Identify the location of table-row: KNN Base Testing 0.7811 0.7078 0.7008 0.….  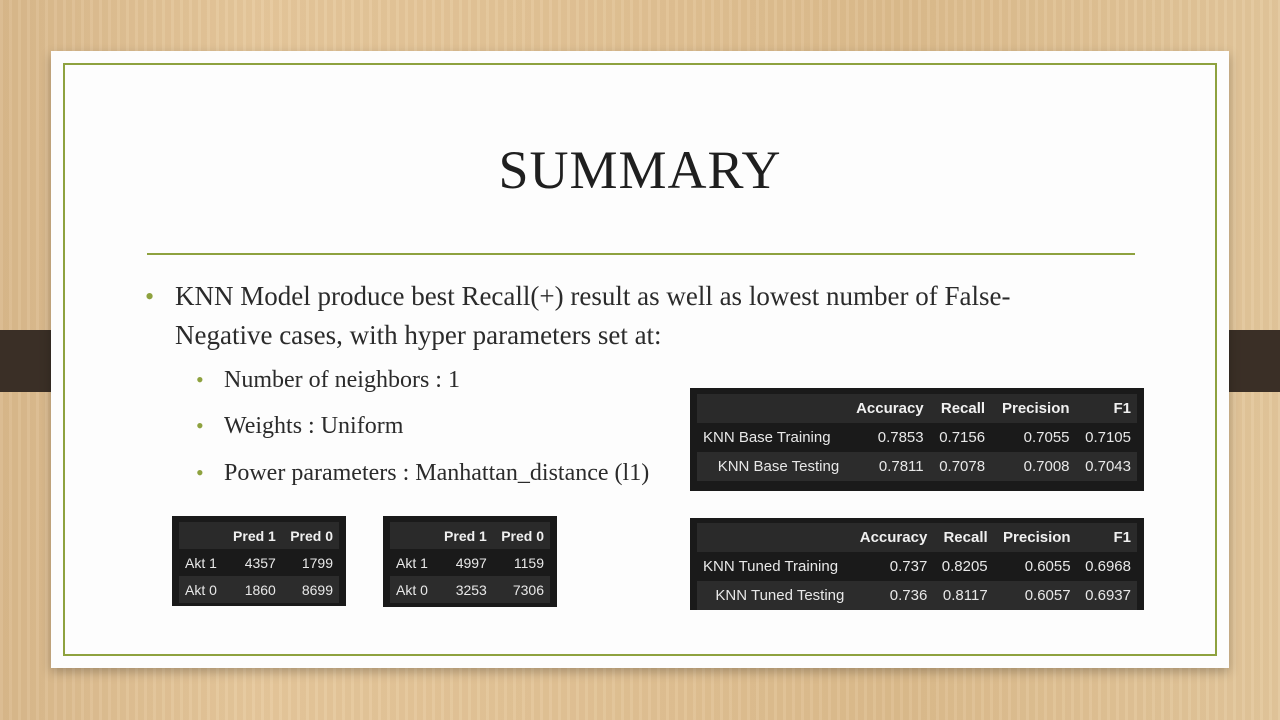
(917, 466).